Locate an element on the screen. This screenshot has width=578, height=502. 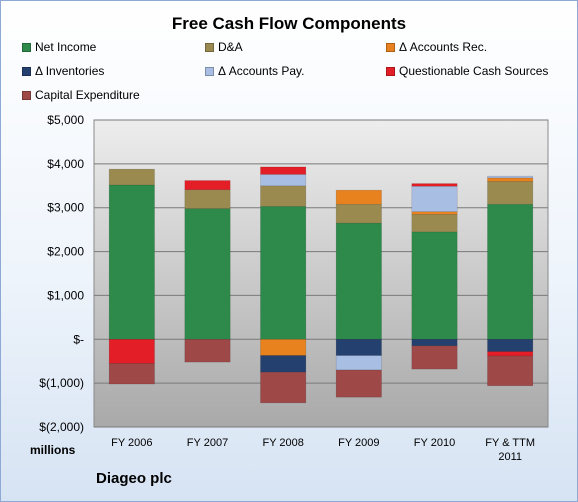
x-tick-label: FY 2009 is located at coordinates (358, 443).